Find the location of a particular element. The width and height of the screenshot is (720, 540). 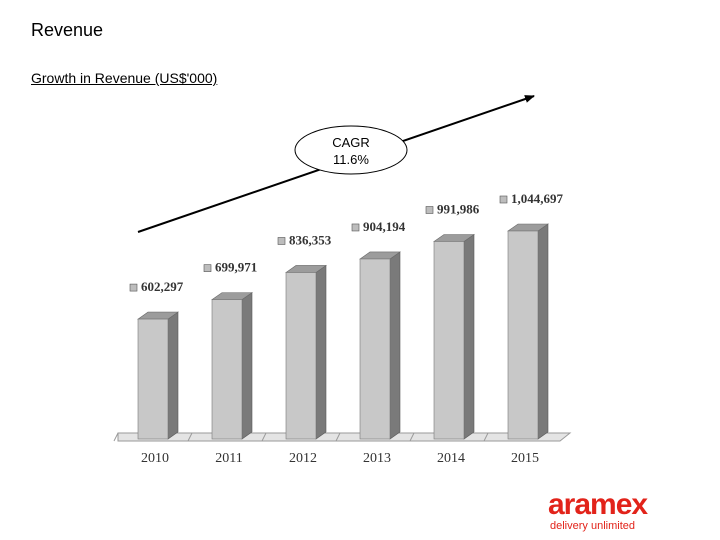

cagr-annotation: CAGR 11.6% is located at coordinates (351, 150).